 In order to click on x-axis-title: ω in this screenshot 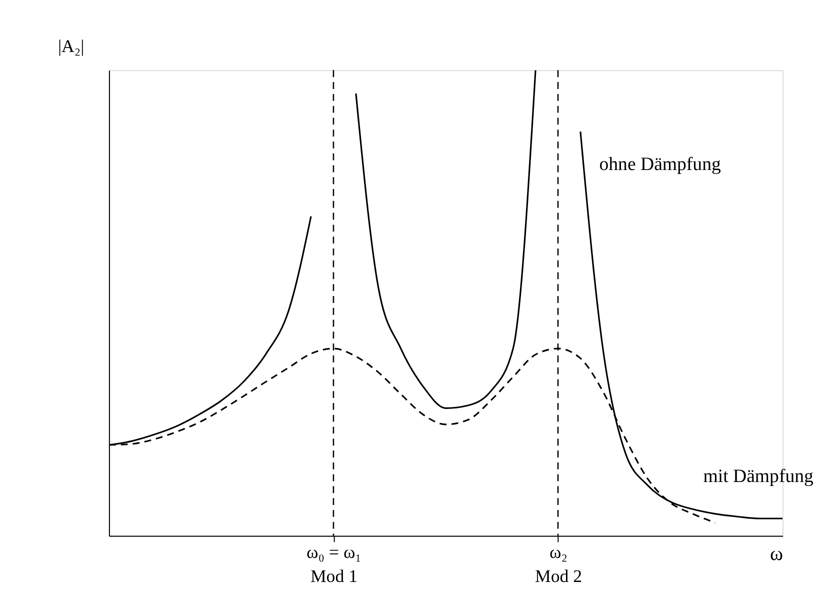, I will do `click(776, 553)`.